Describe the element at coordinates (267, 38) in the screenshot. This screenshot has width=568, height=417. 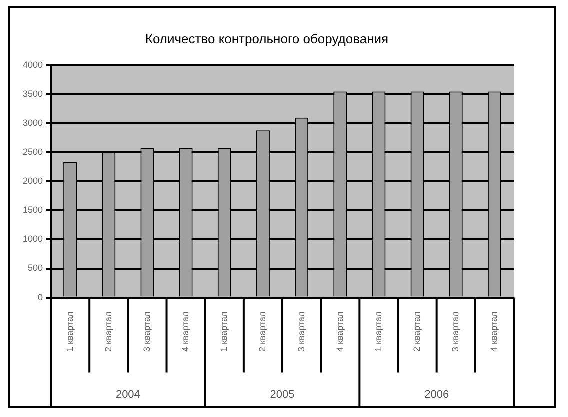
I see `chart-title: Количество контрольного оборудования` at that location.